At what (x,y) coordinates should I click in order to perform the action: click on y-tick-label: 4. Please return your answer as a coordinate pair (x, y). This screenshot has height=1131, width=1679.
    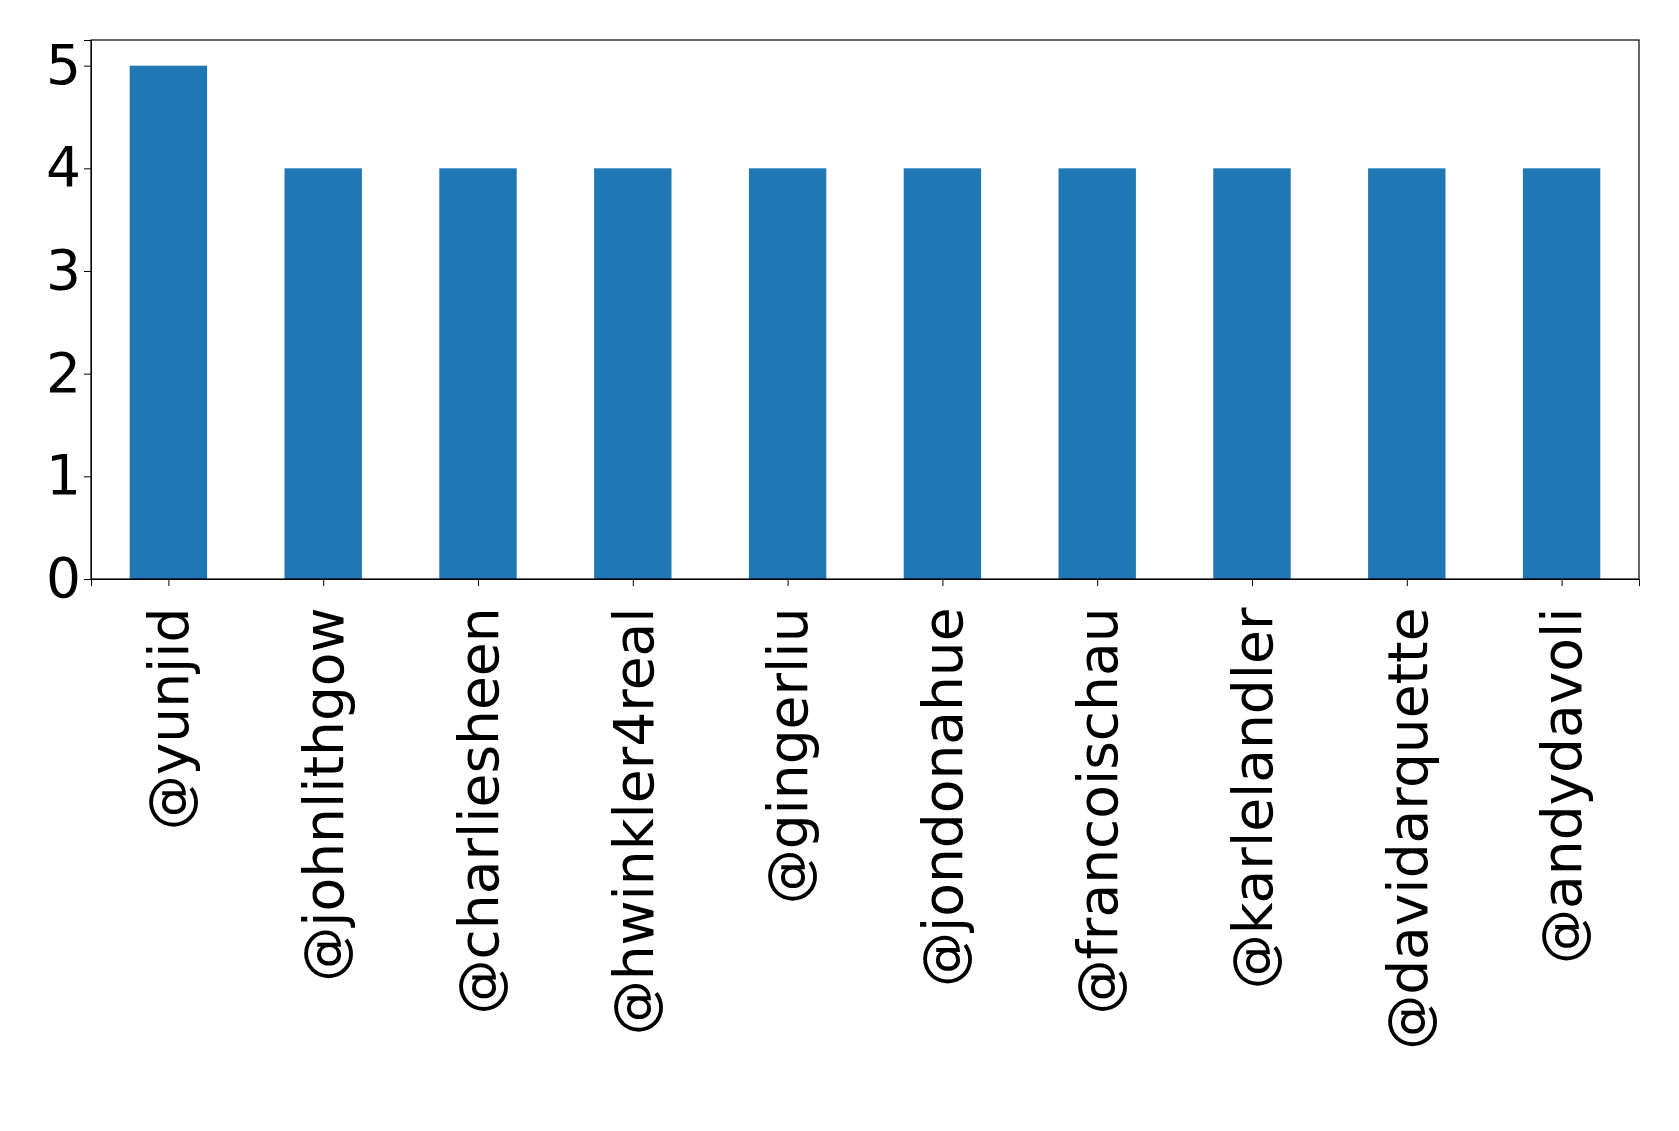
    Looking at the image, I should click on (63, 167).